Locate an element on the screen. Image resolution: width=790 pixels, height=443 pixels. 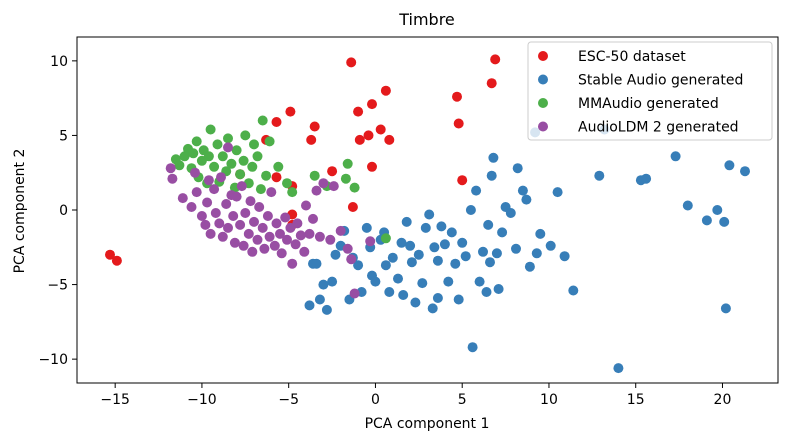
y-tick-label: −10 is located at coordinates (53, 360).